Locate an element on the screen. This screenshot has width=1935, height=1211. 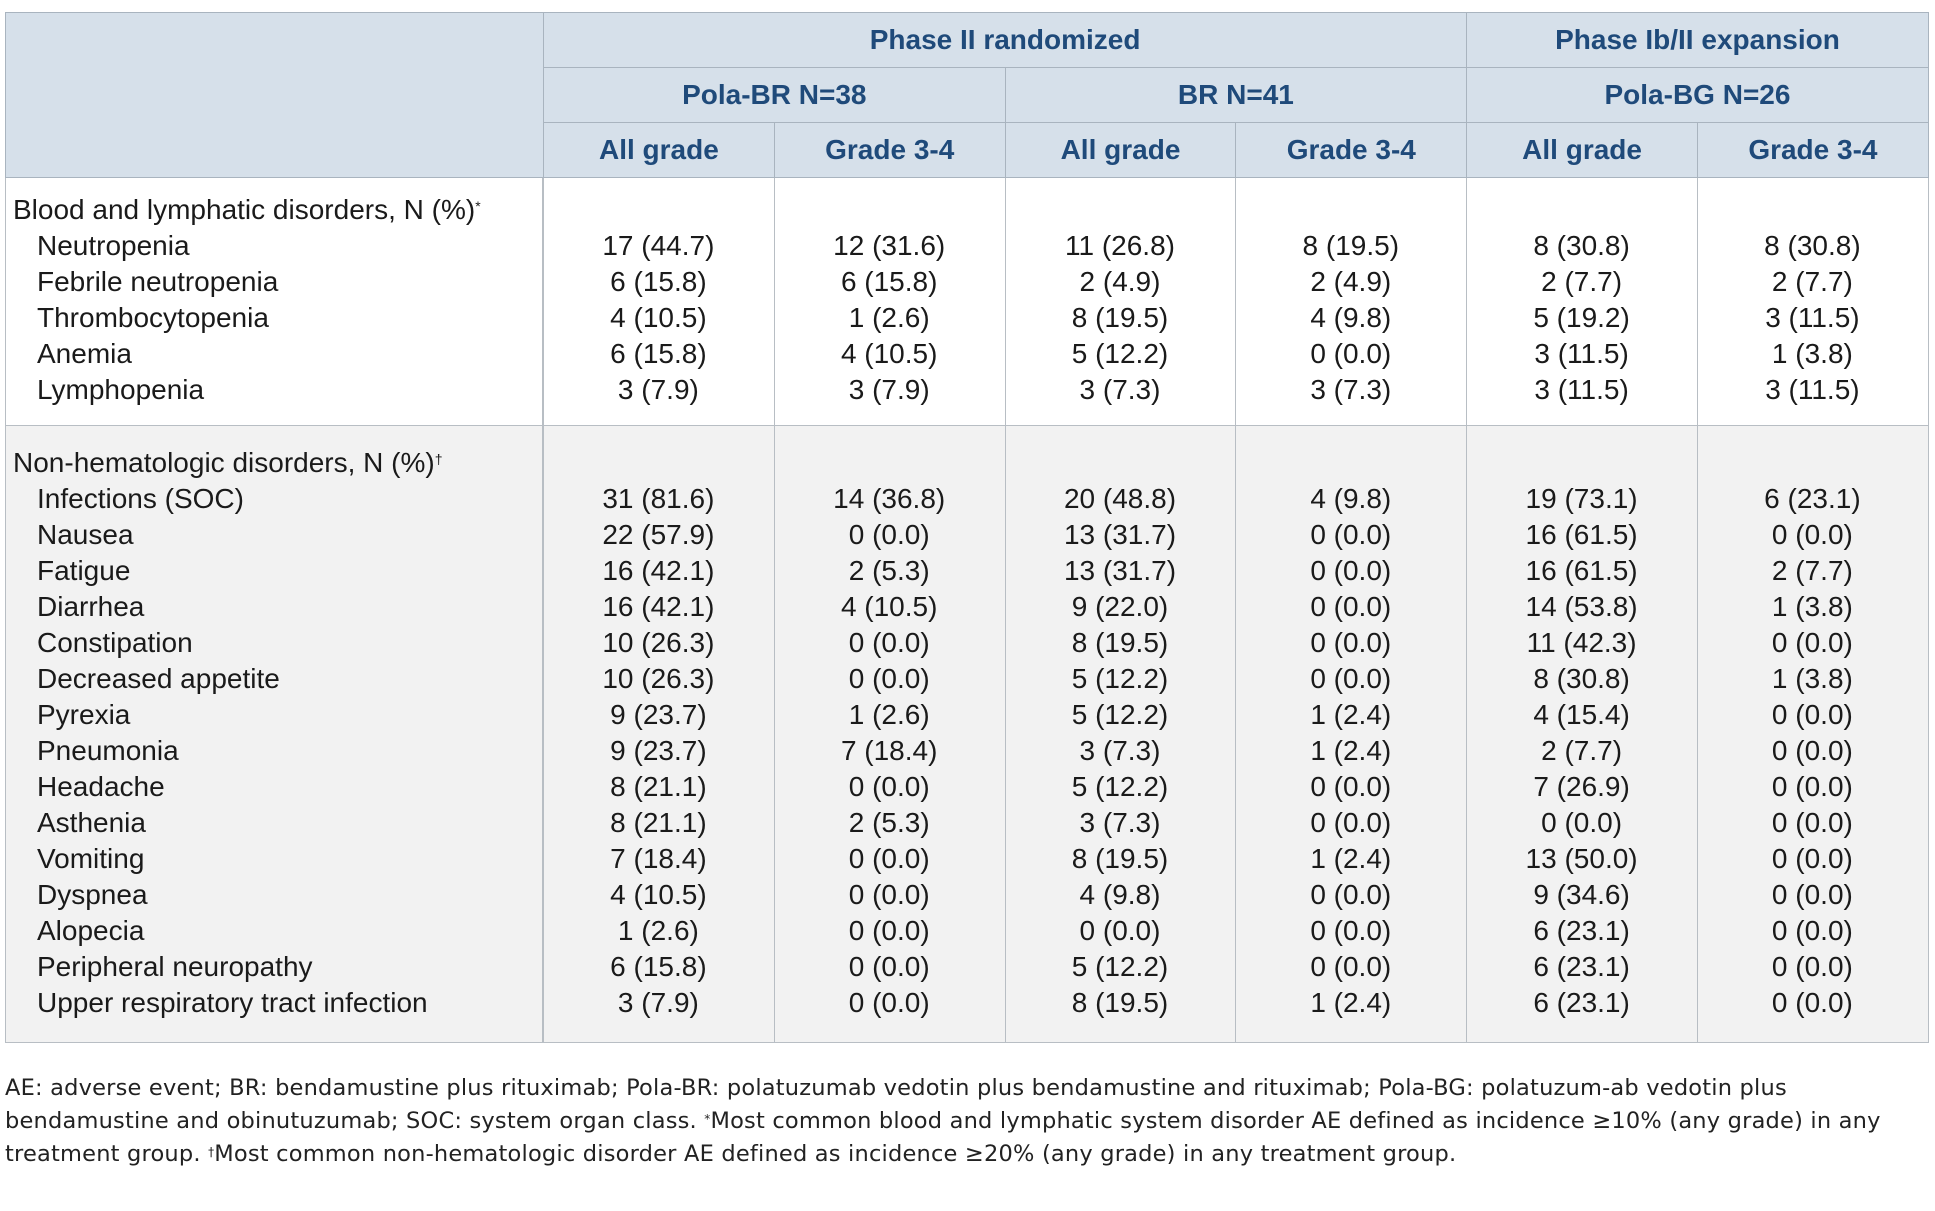
row-label: Thrombocytopenia is located at coordinates (153, 317).